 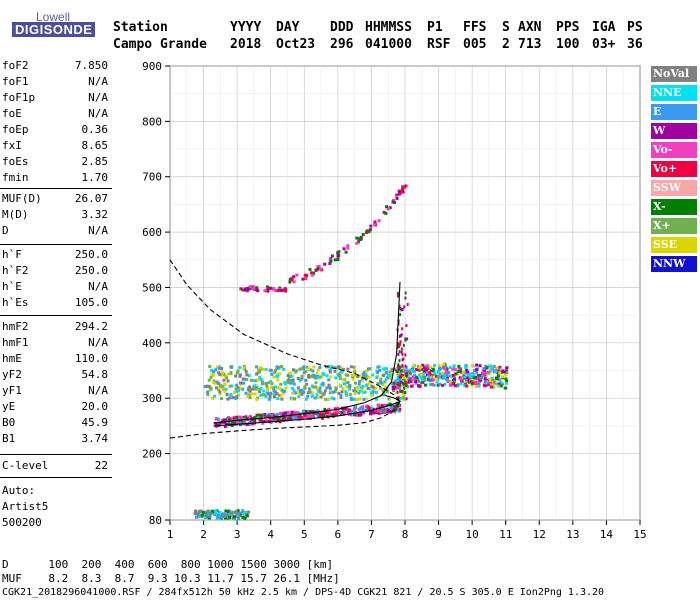 I want to click on y-tick-label: 200, so click(x=152, y=454).